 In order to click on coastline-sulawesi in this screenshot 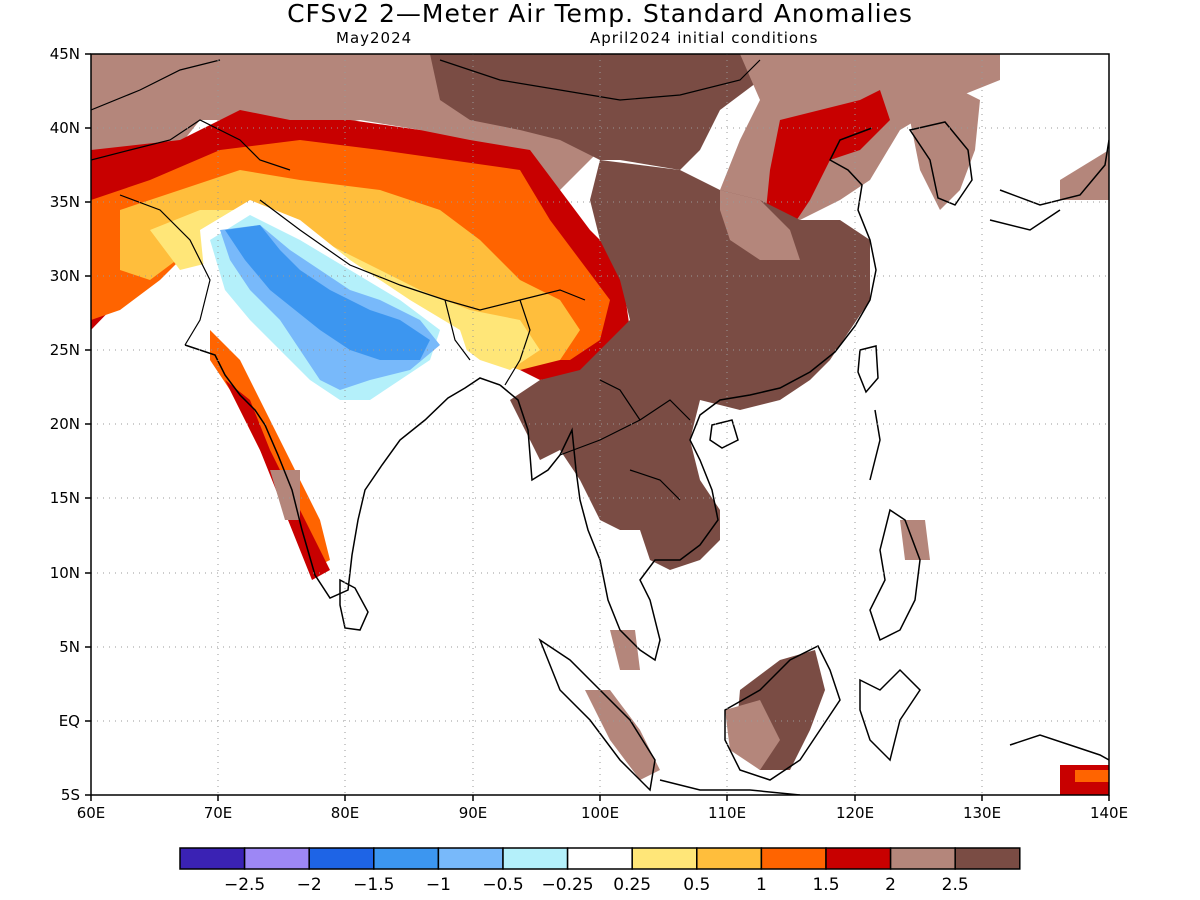, I will do `click(890, 715)`.